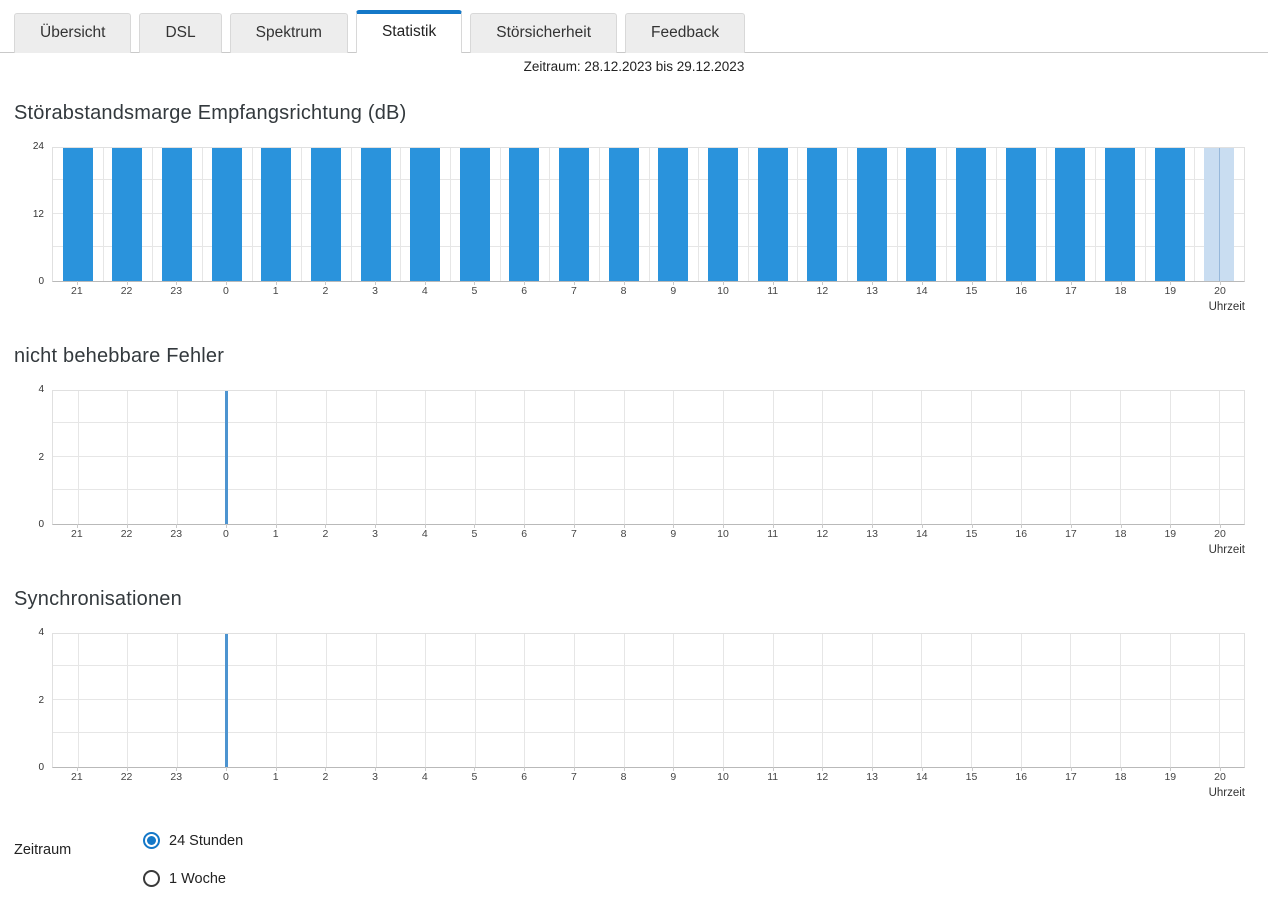 The width and height of the screenshot is (1268, 918). What do you see at coordinates (151, 840) in the screenshot?
I see `radio-selected-icon` at bounding box center [151, 840].